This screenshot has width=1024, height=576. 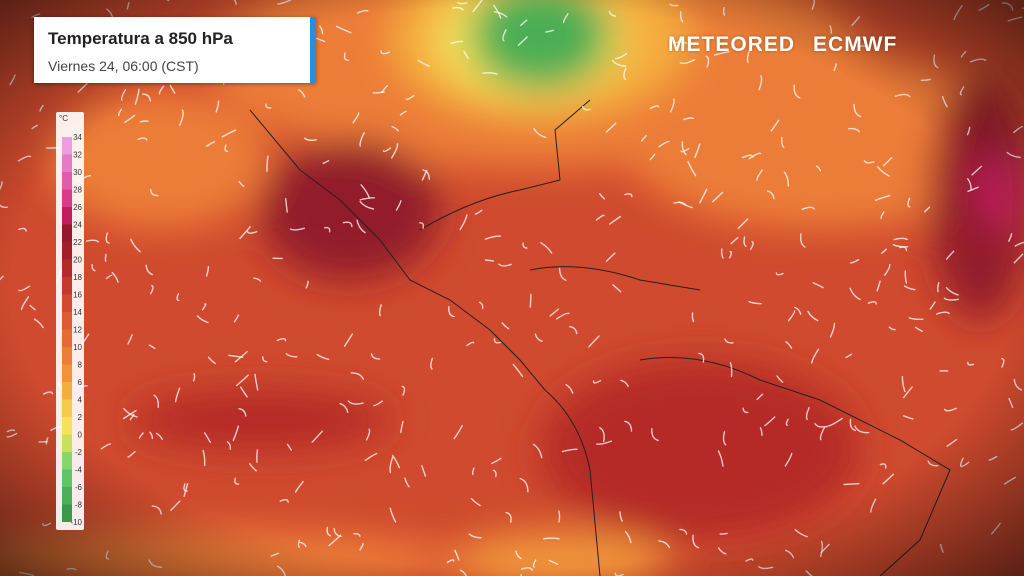 What do you see at coordinates (80, 400) in the screenshot?
I see `legend-tick-label: 4` at bounding box center [80, 400].